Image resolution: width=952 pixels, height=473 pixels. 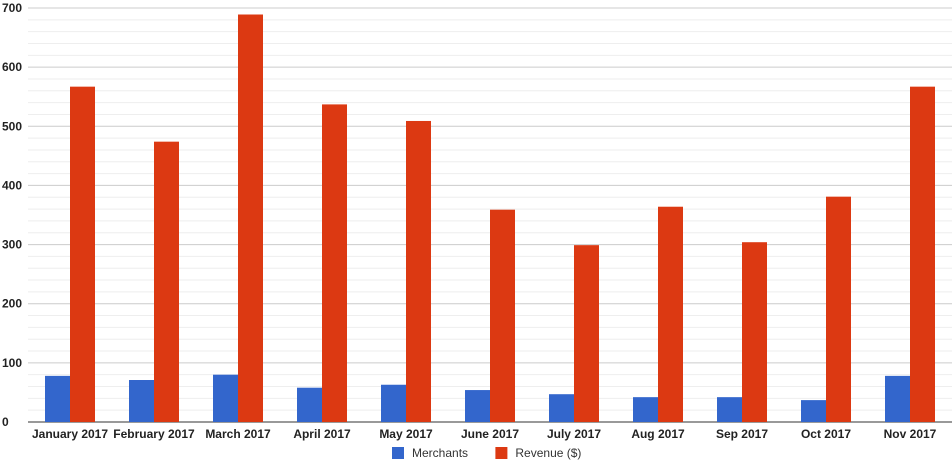 I want to click on legend: Merchants Revenue ($), so click(x=486, y=453).